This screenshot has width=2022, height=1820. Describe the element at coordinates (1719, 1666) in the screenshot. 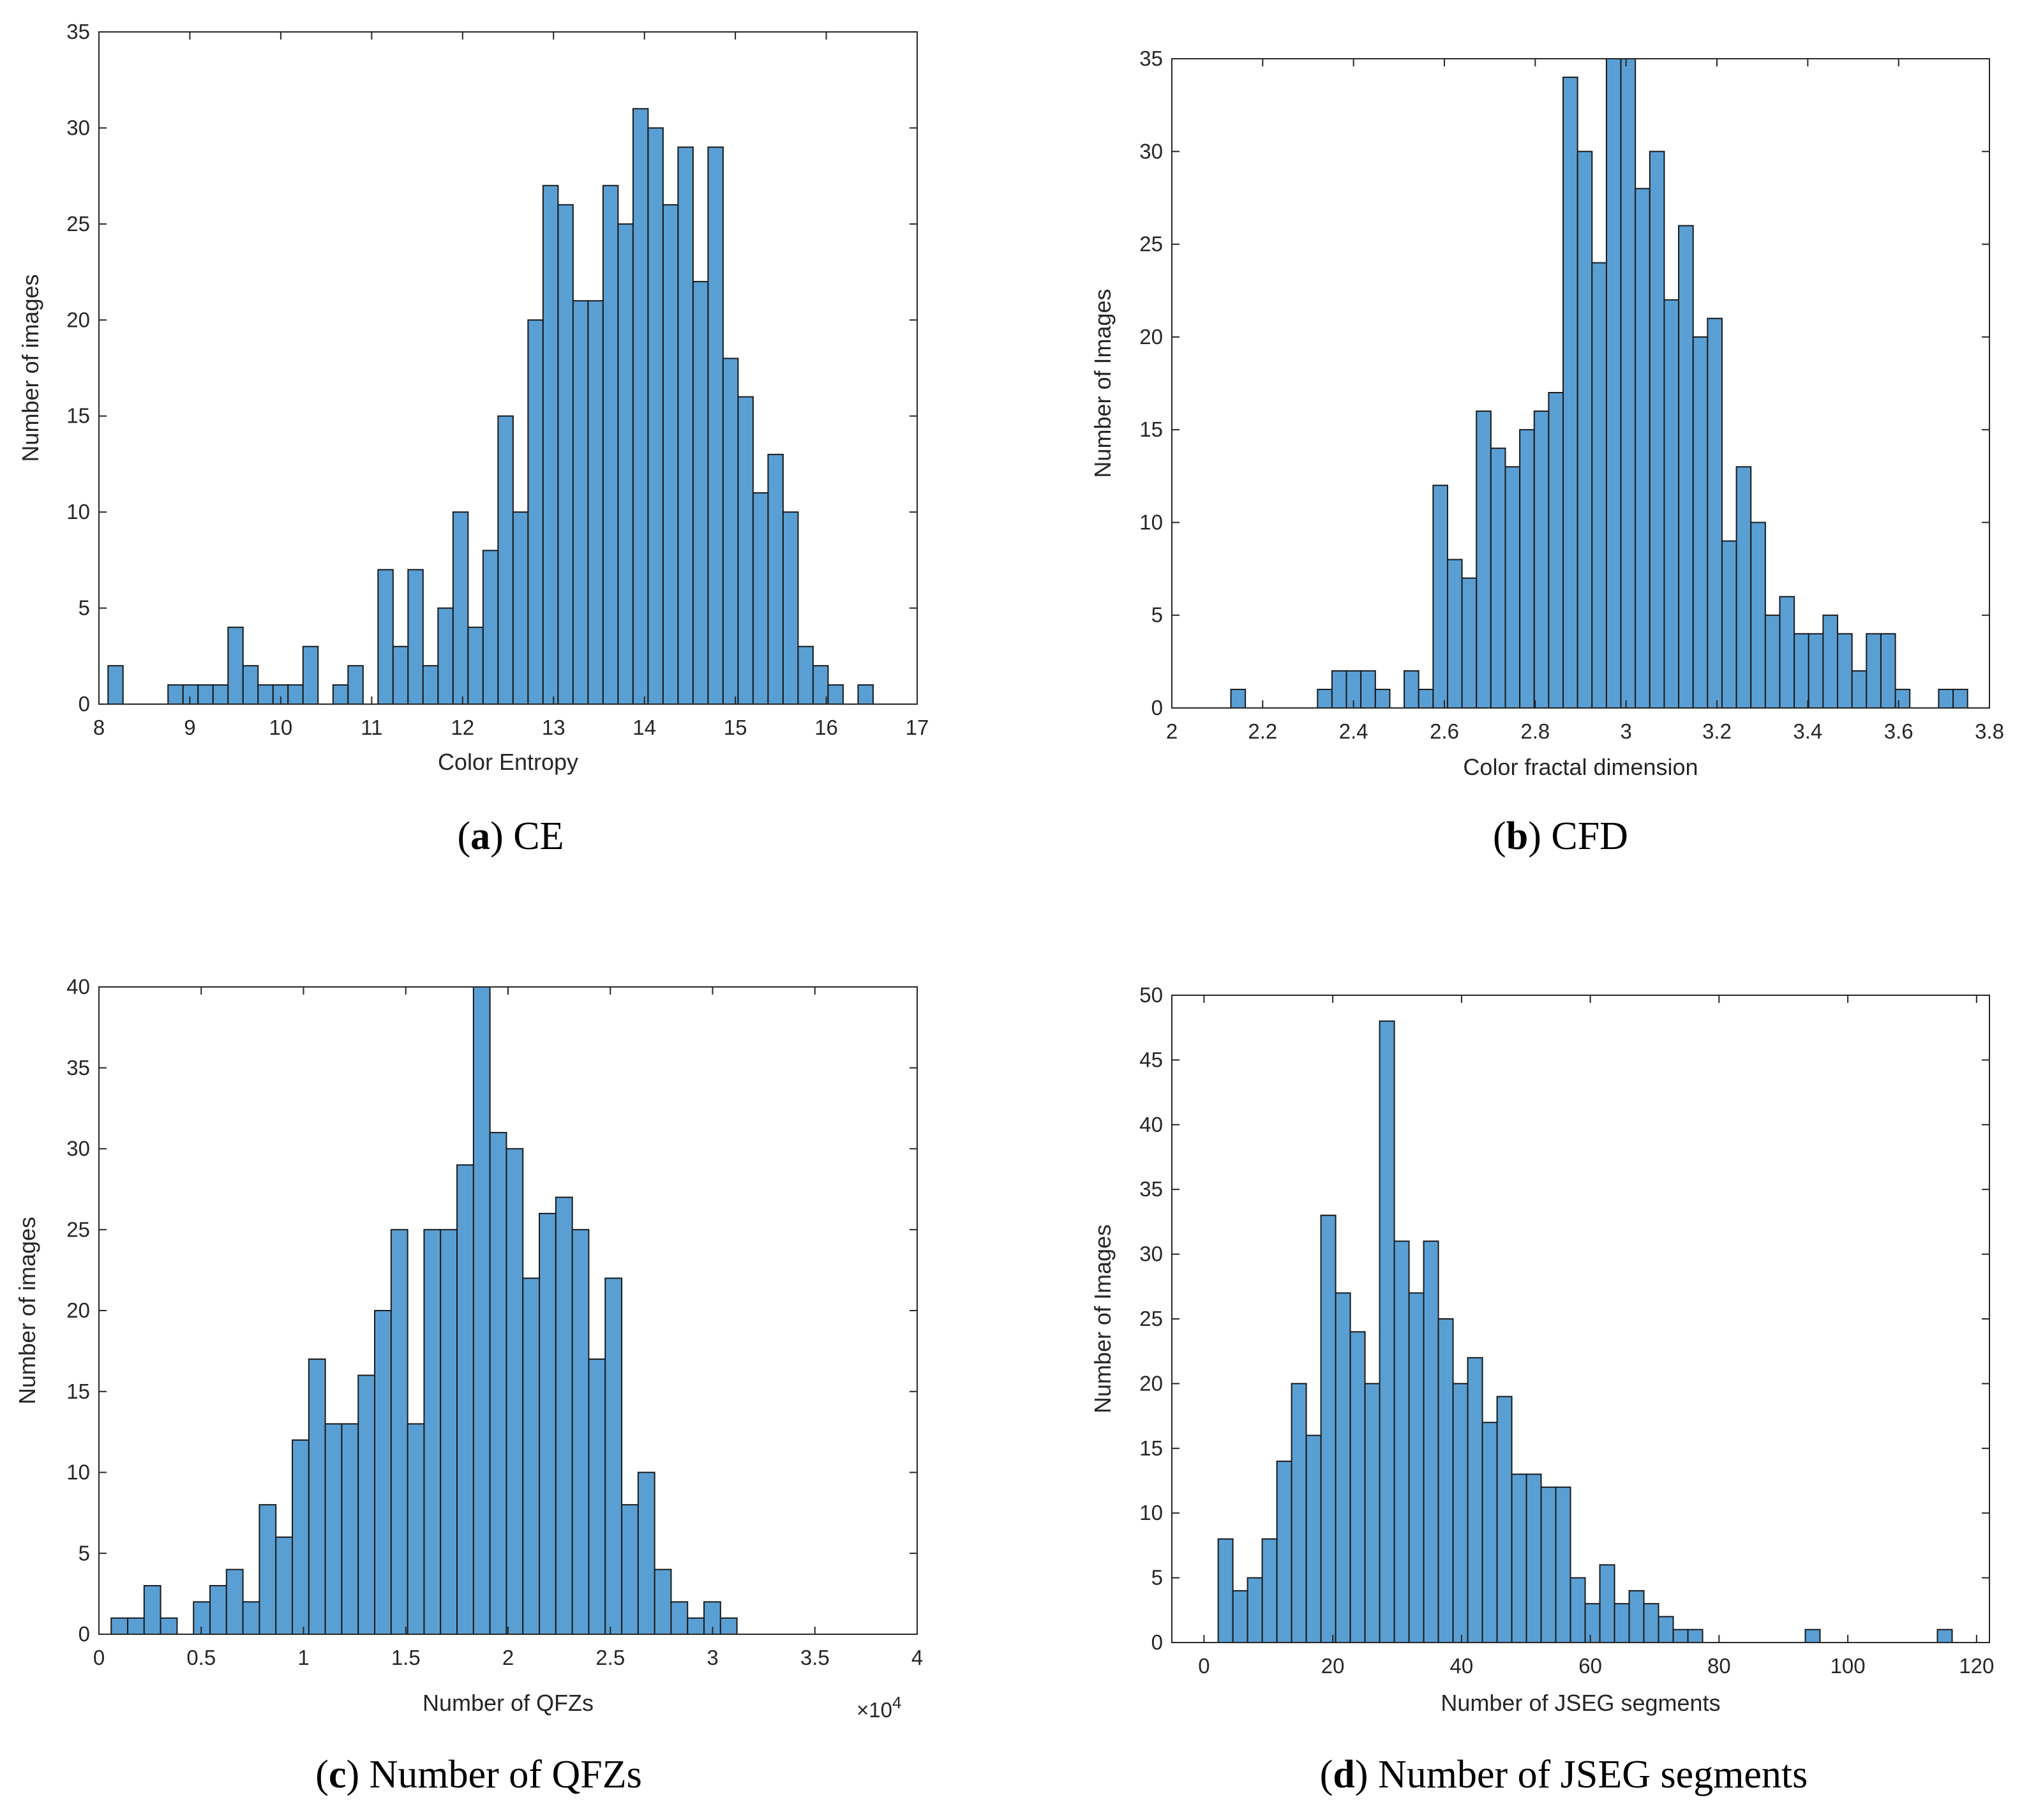

I see `x-tick-label: 80` at that location.